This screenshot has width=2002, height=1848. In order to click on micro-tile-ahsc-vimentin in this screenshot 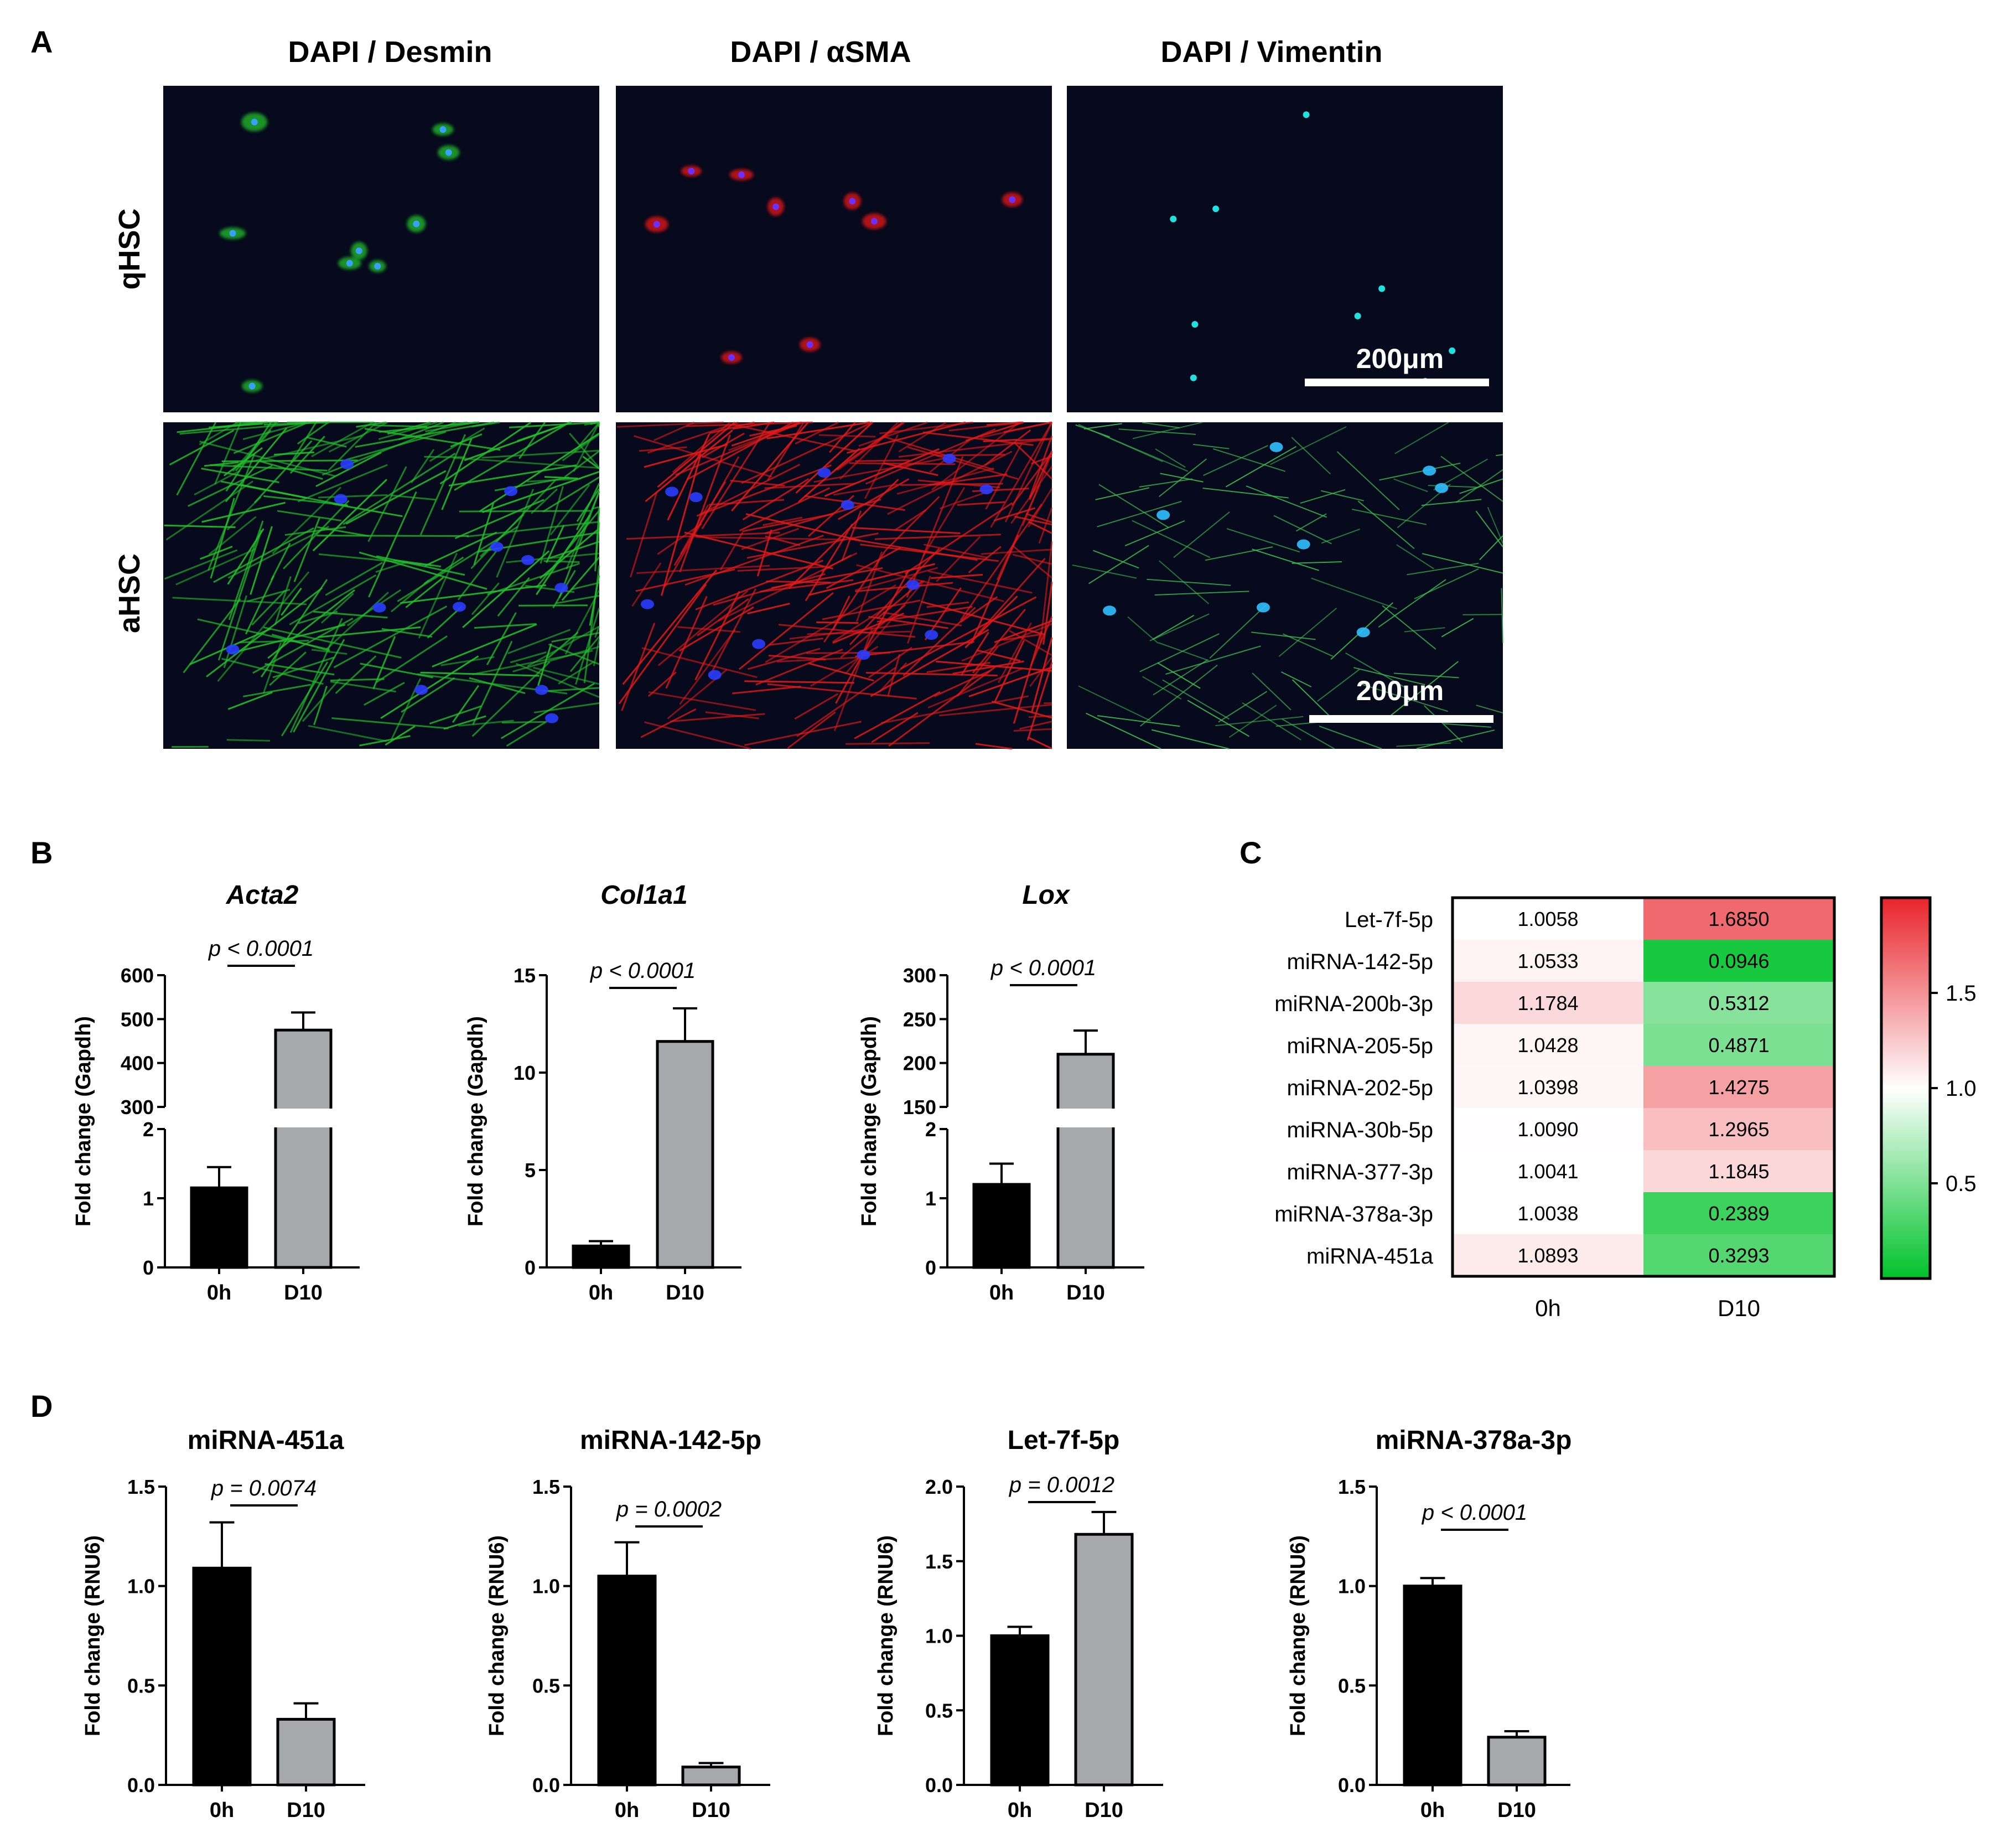, I will do `click(1285, 585)`.